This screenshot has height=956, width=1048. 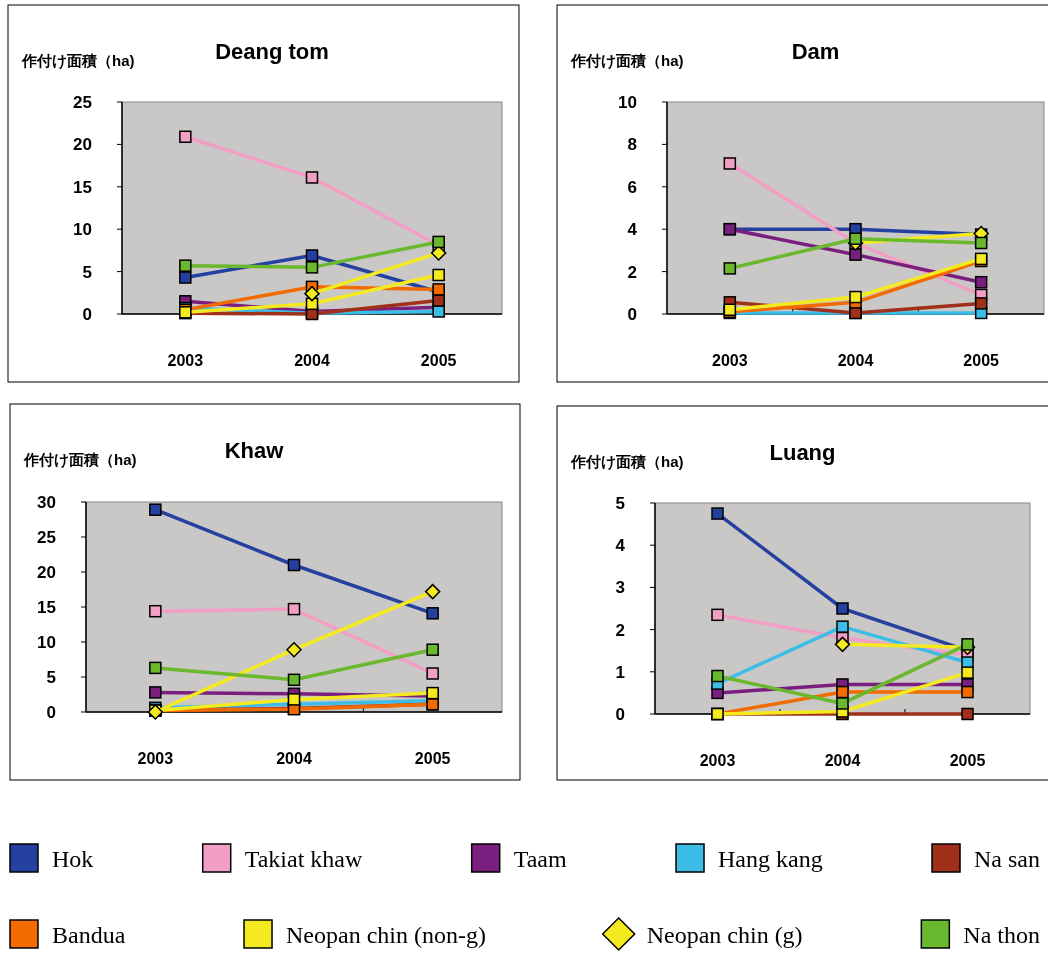 I want to click on chart-title: Dam, so click(x=815, y=51).